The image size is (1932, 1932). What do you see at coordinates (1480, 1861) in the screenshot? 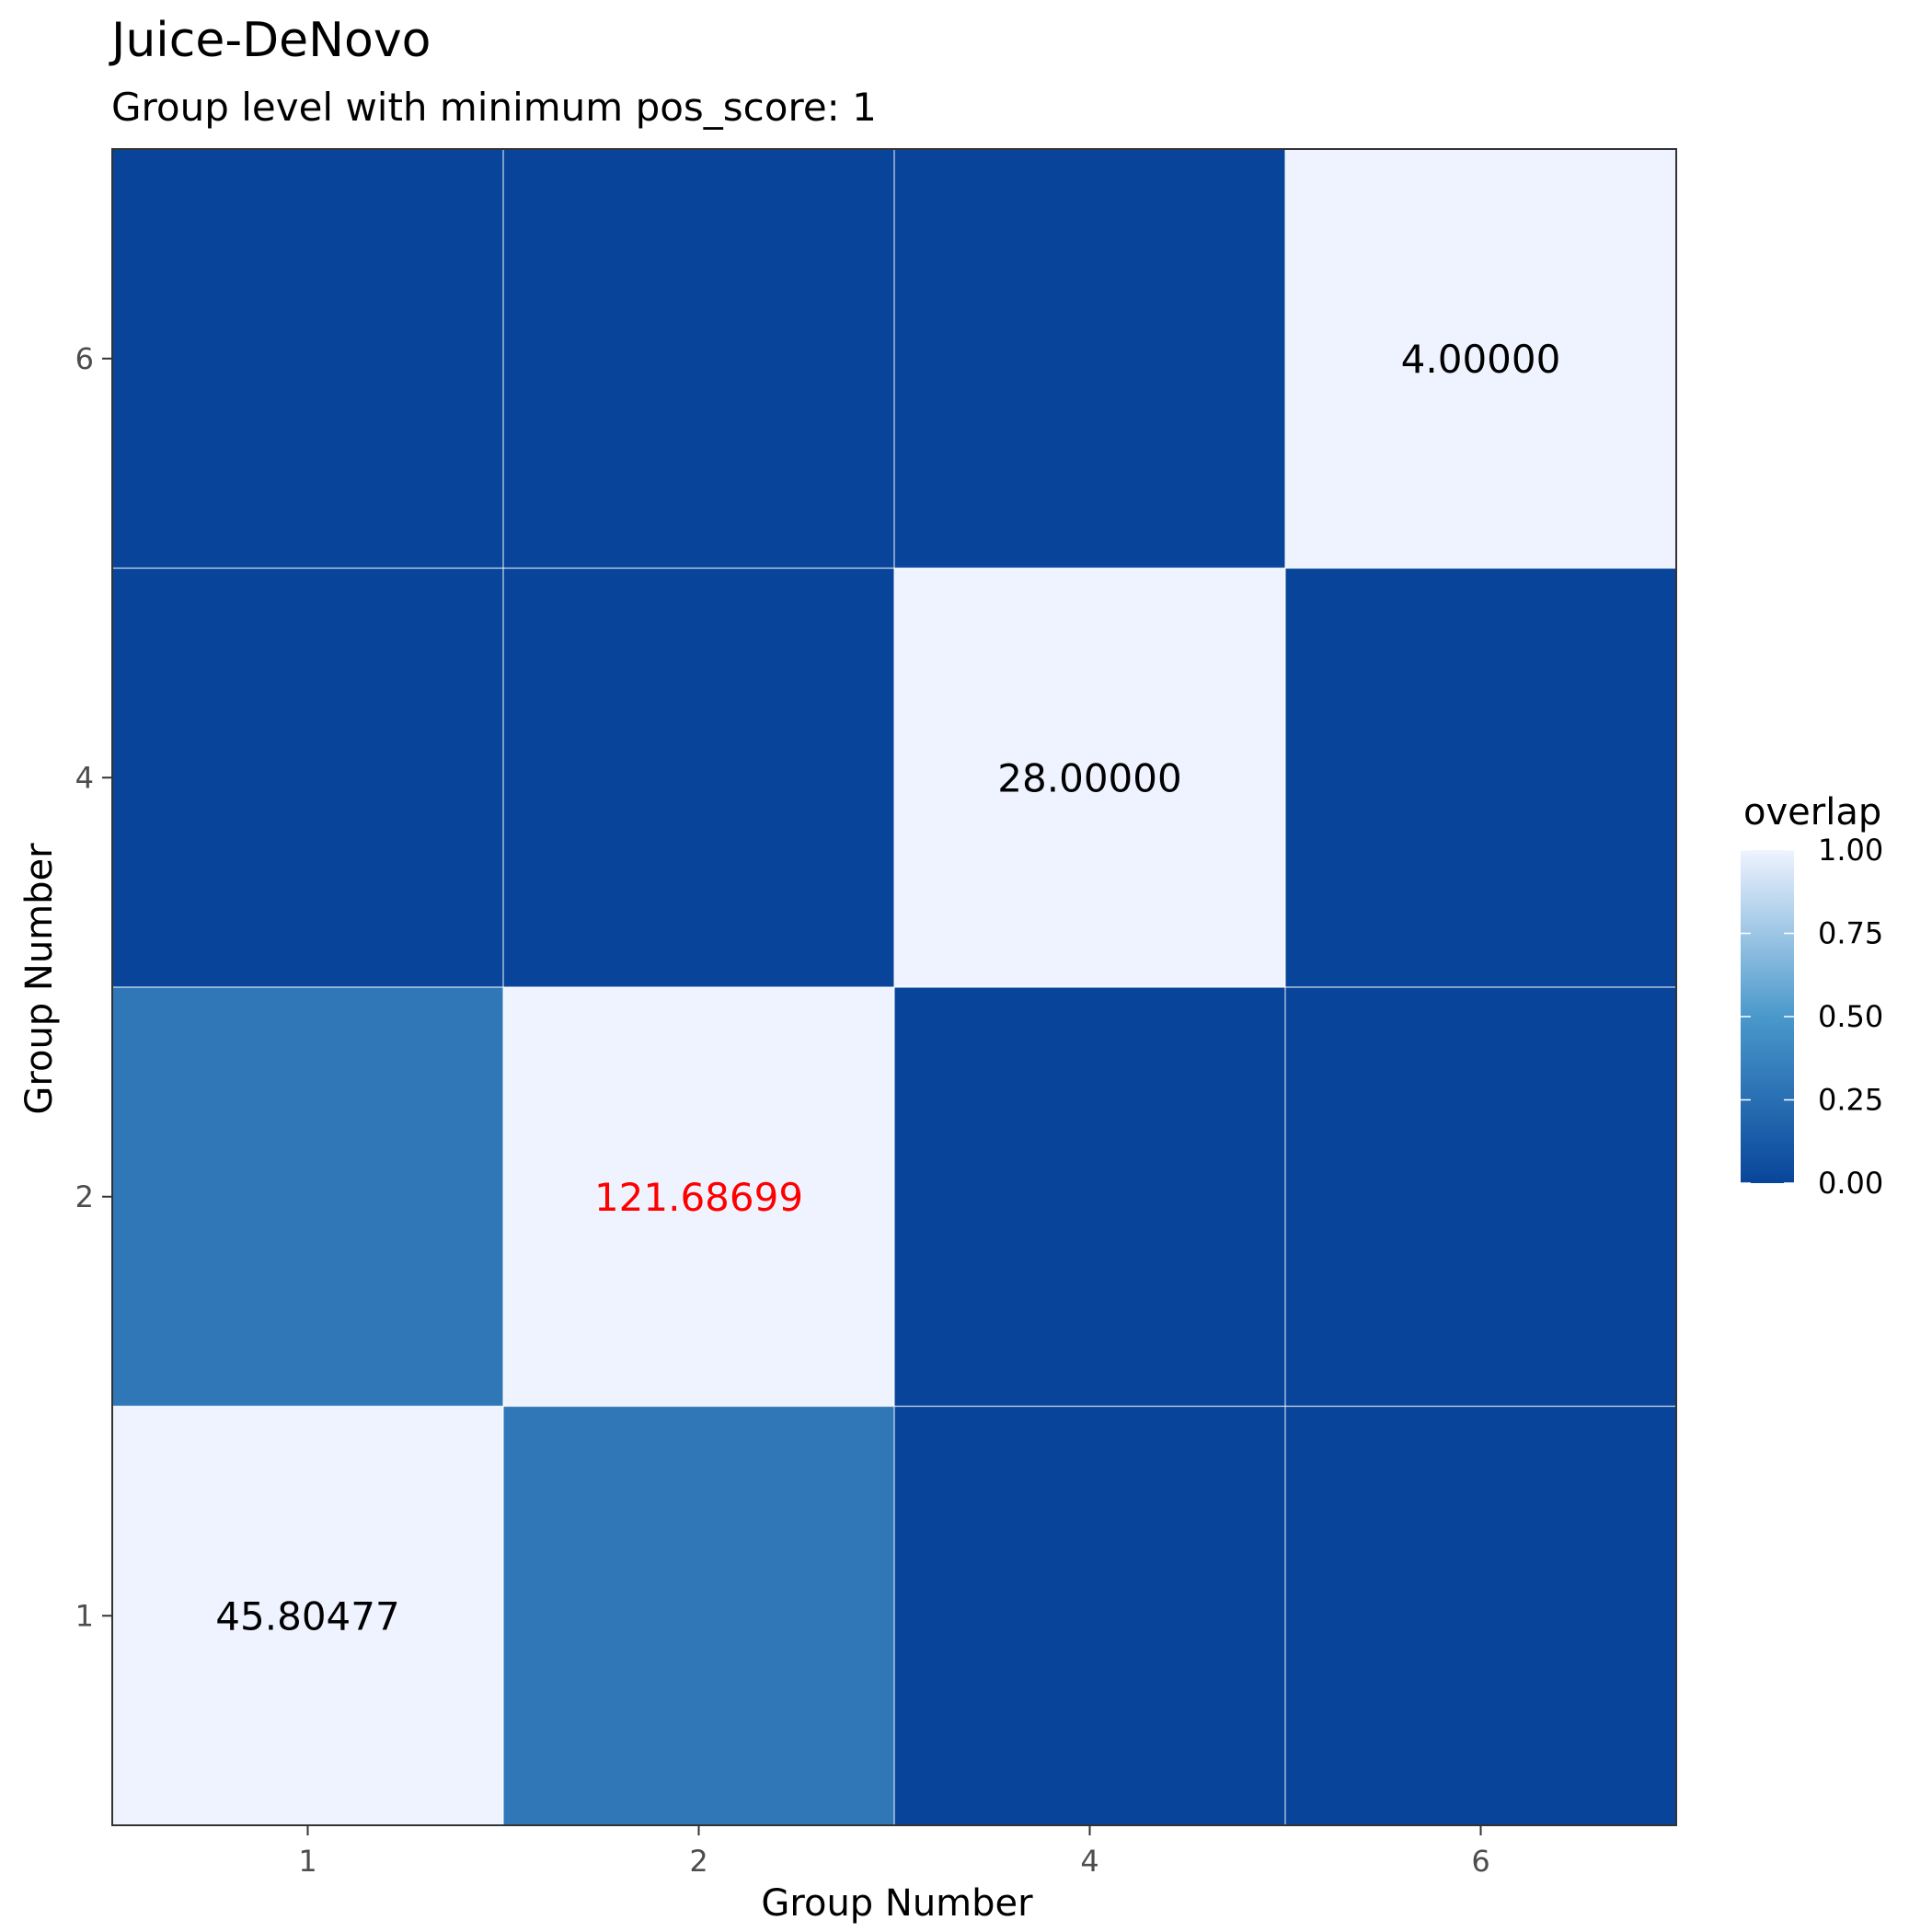
I see `x-tick-label: 6` at bounding box center [1480, 1861].